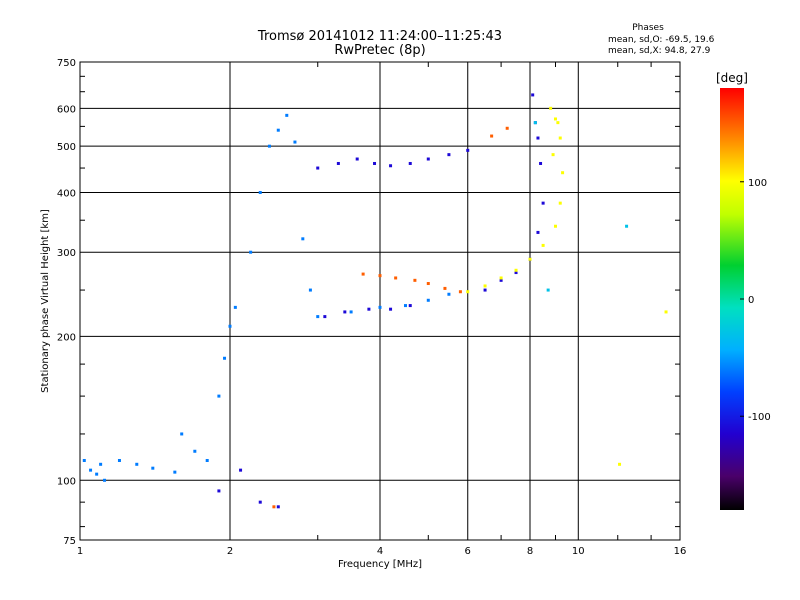 The image size is (800, 600). What do you see at coordinates (380, 564) in the screenshot?
I see `x-axis-label: Frequency [MHz]` at bounding box center [380, 564].